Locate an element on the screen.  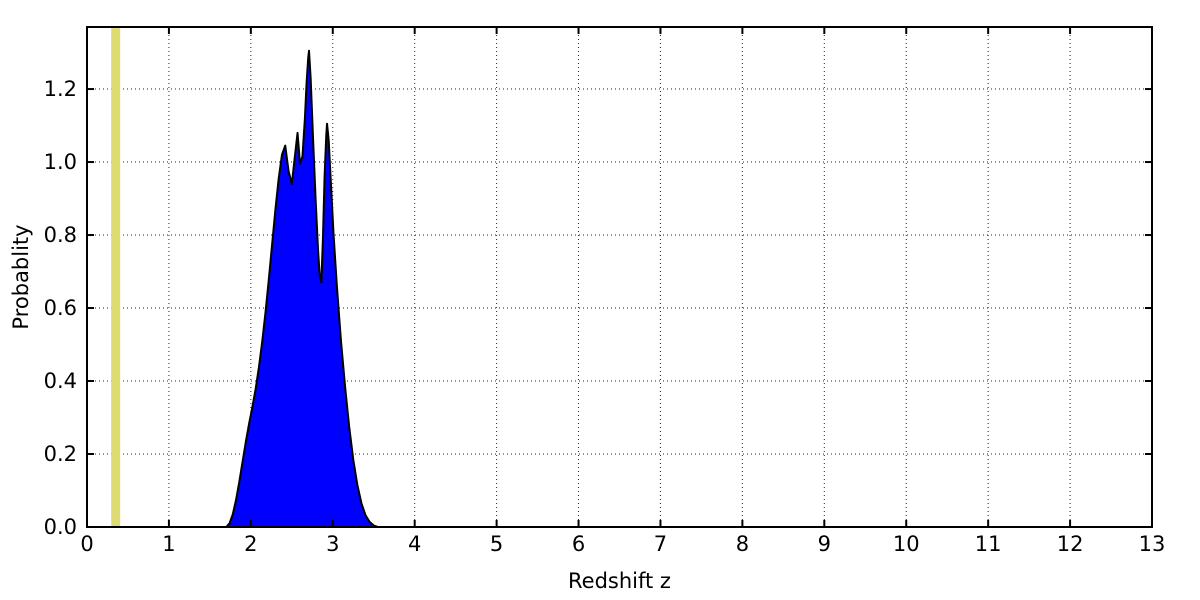
spectroscopic-redshift-band is located at coordinates (116, 277).